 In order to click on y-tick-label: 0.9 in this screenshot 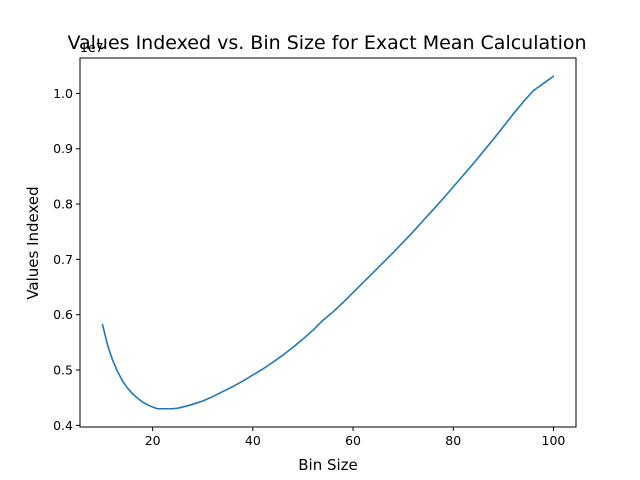, I will do `click(63, 148)`.